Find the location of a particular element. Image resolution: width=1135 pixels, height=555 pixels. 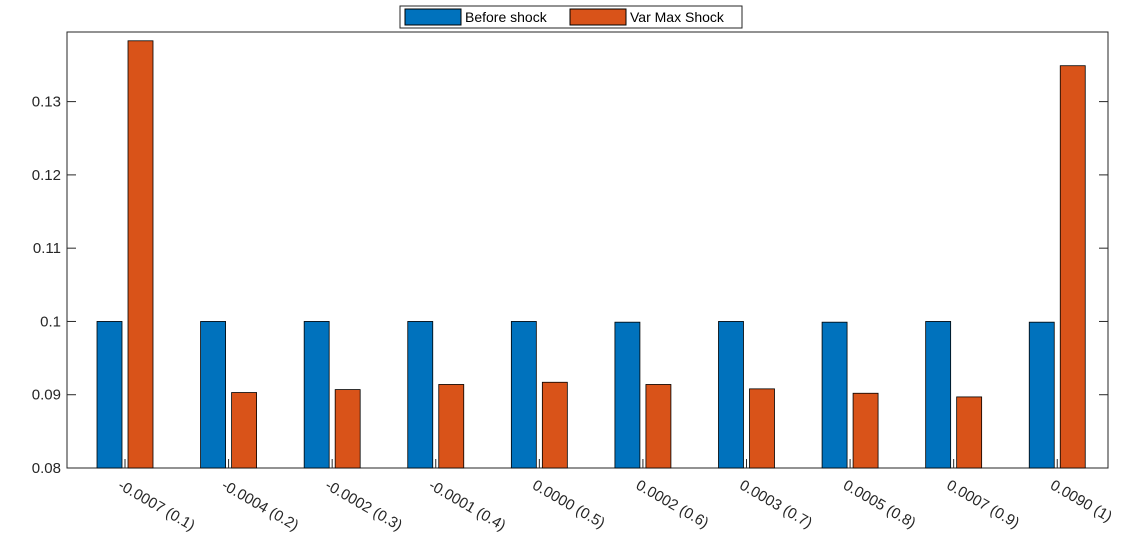

x-tick-label: 0.0000 (0.5) is located at coordinates (568, 504).